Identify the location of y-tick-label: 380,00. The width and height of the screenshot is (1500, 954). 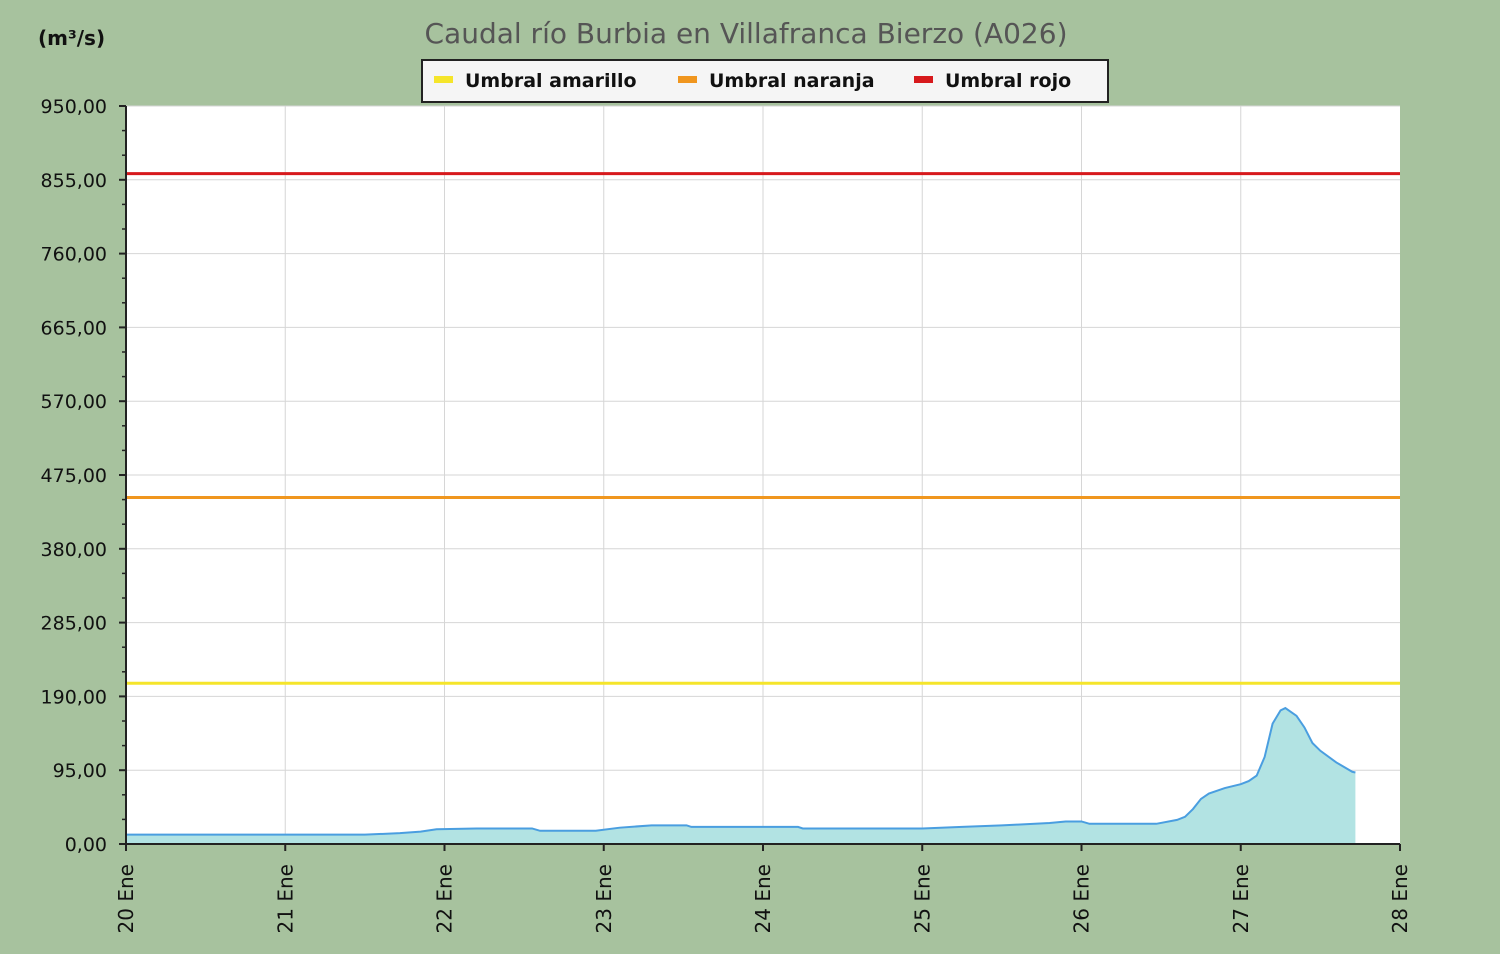
(74, 550).